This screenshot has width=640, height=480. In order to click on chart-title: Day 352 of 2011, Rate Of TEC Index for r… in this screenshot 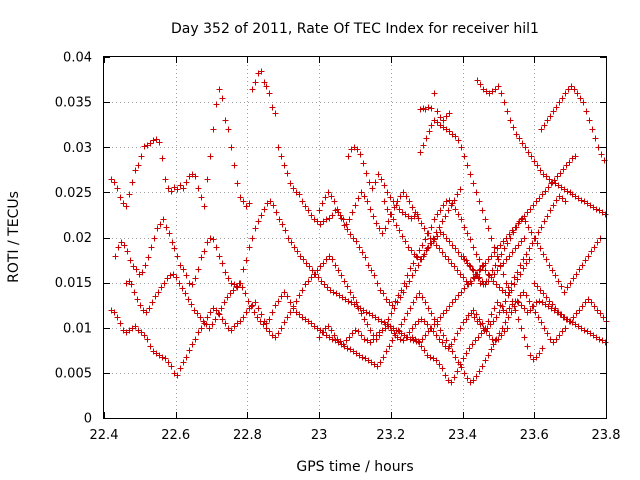, I will do `click(355, 29)`.